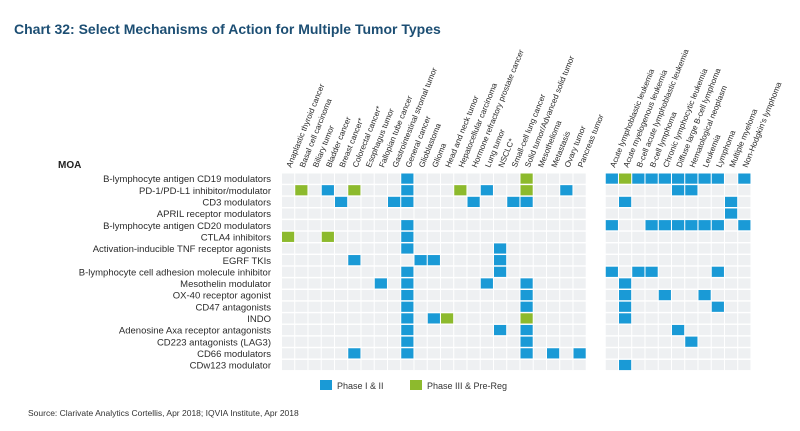 This screenshot has width=800, height=431. Describe the element at coordinates (187, 179) in the screenshot. I see `row-label: B-lymphocyte antigen CD19 modulators` at that location.